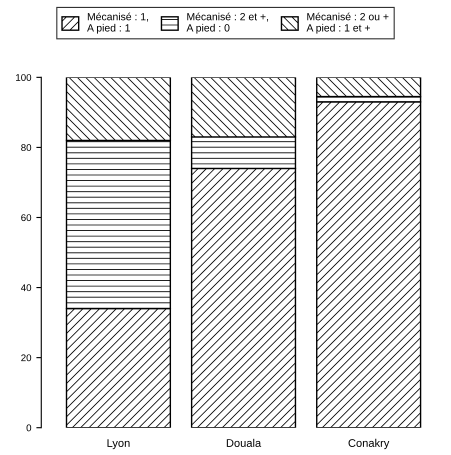  Describe the element at coordinates (347, 23) in the screenshot. I see `legend-label: Mécanisé : 2 ou + A pied : 1 et +` at that location.